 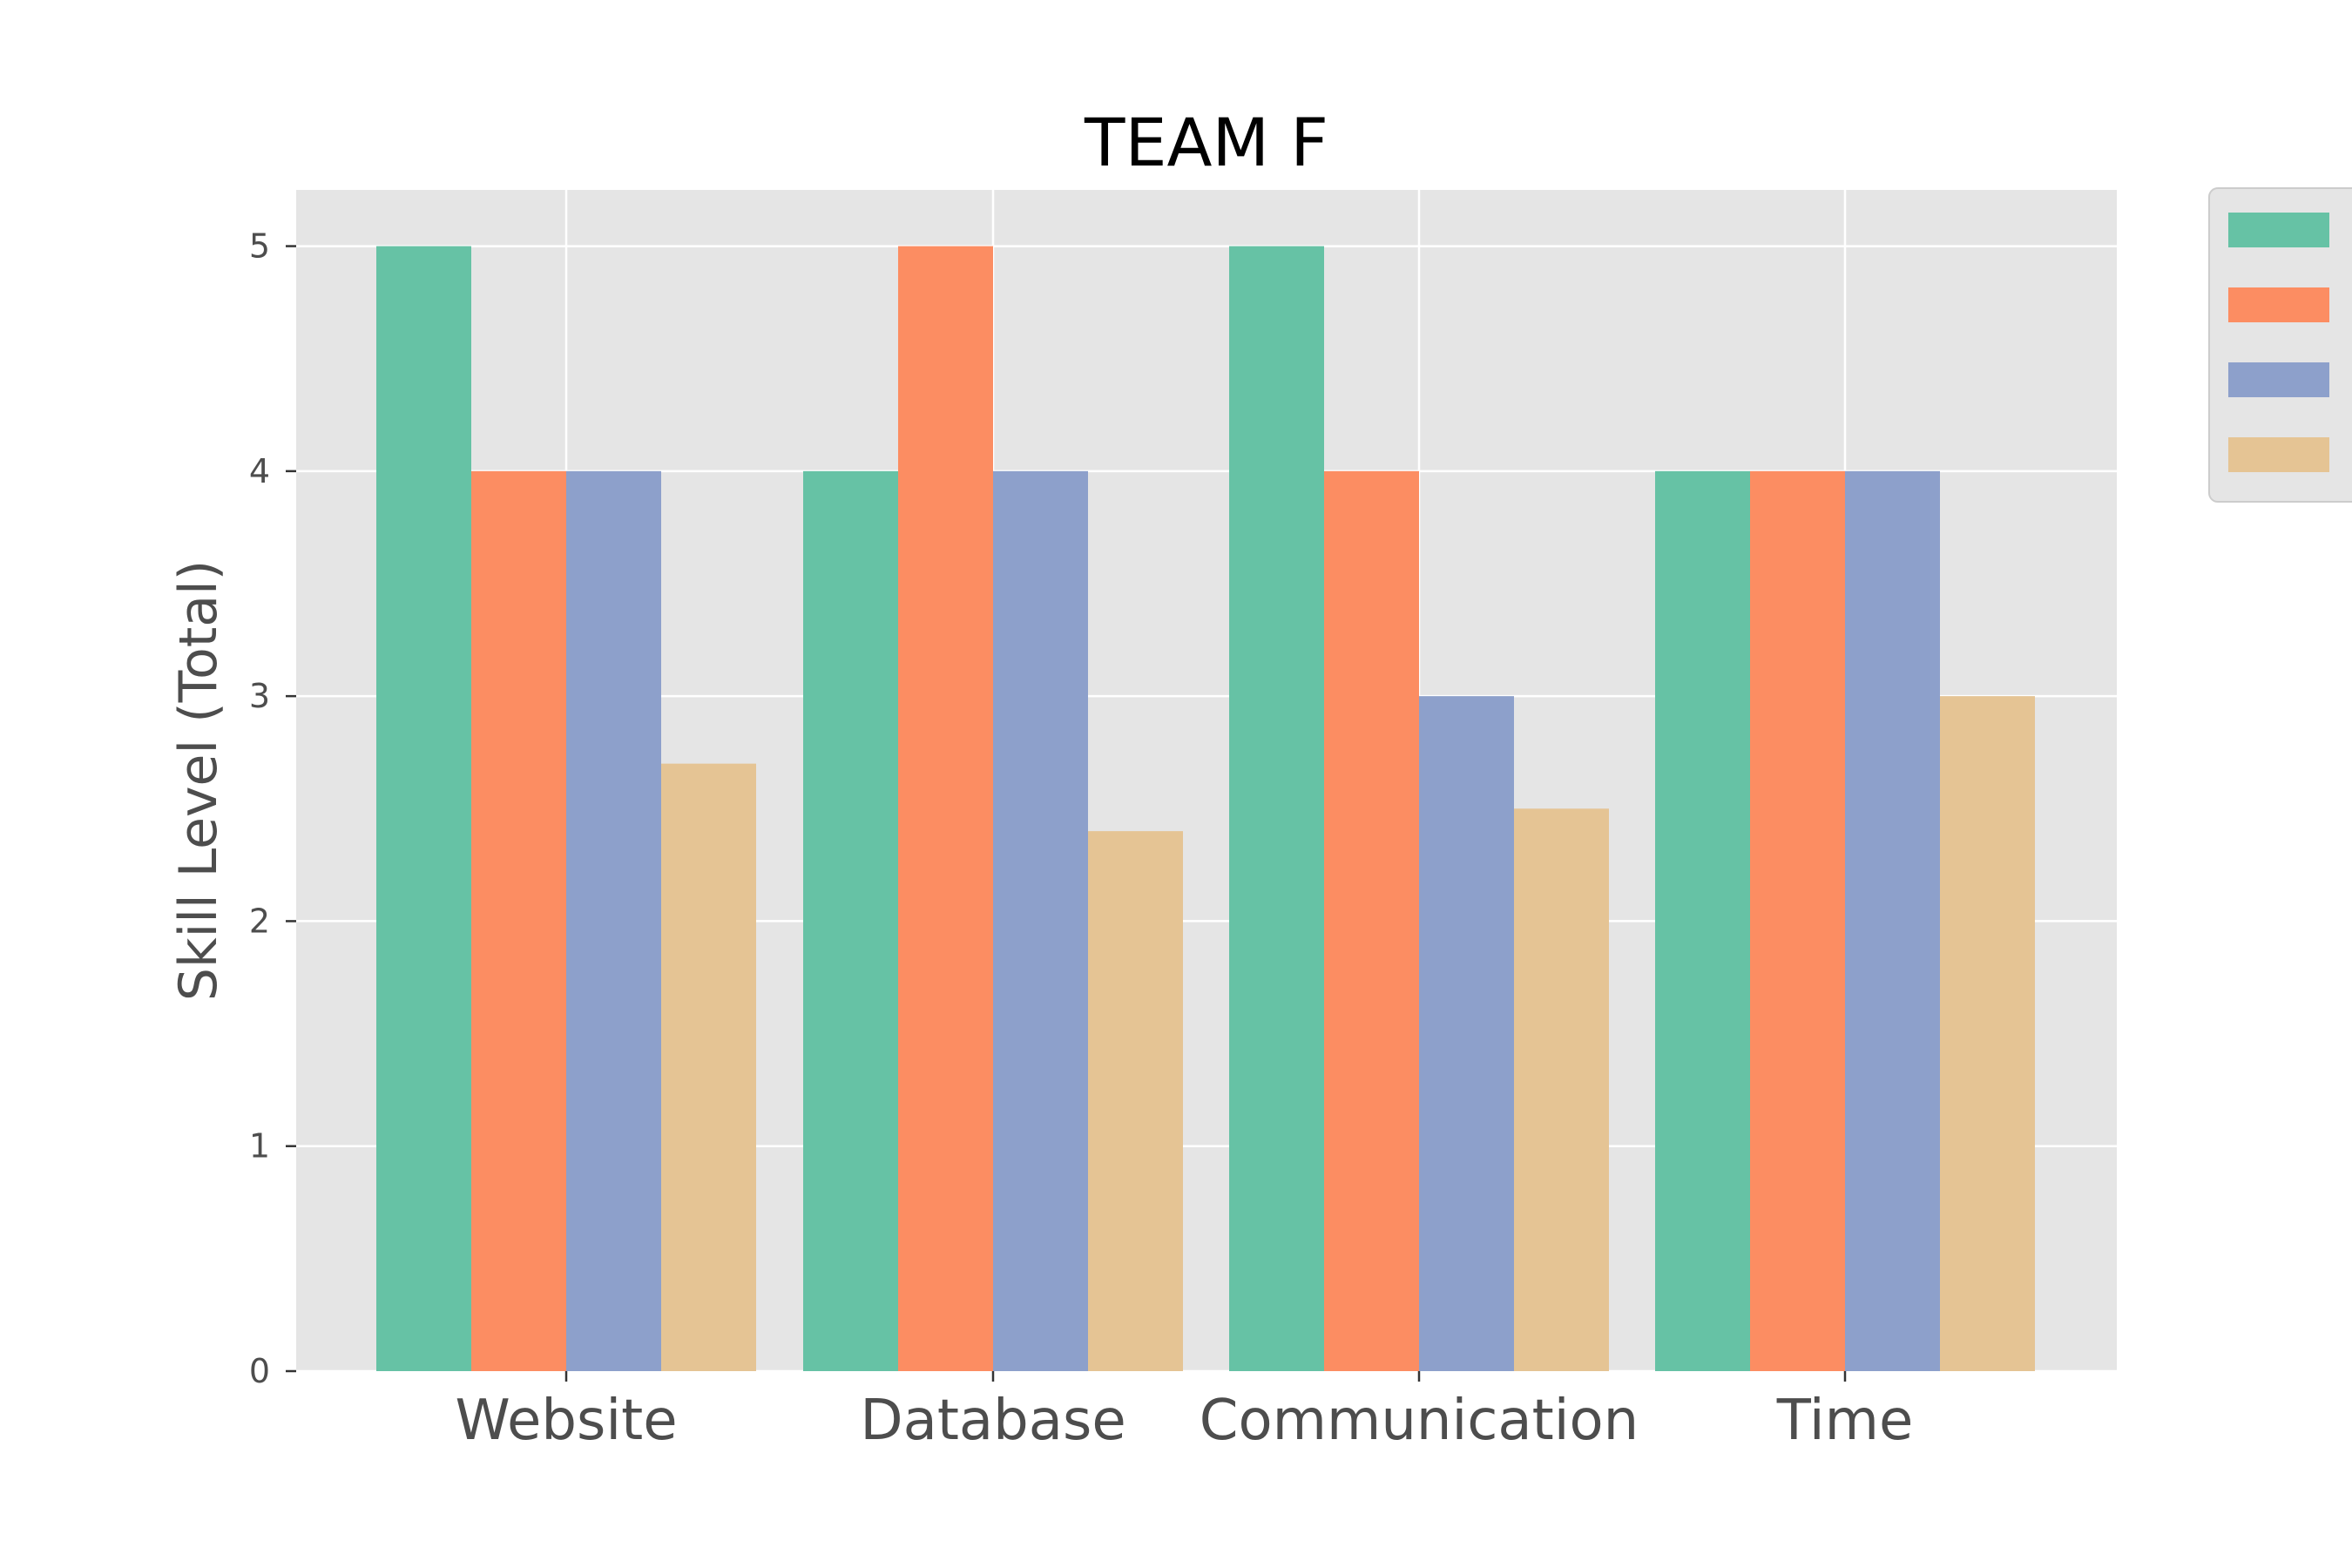 What do you see at coordinates (1845, 1421) in the screenshot?
I see `x-tick-label-time: Time` at bounding box center [1845, 1421].